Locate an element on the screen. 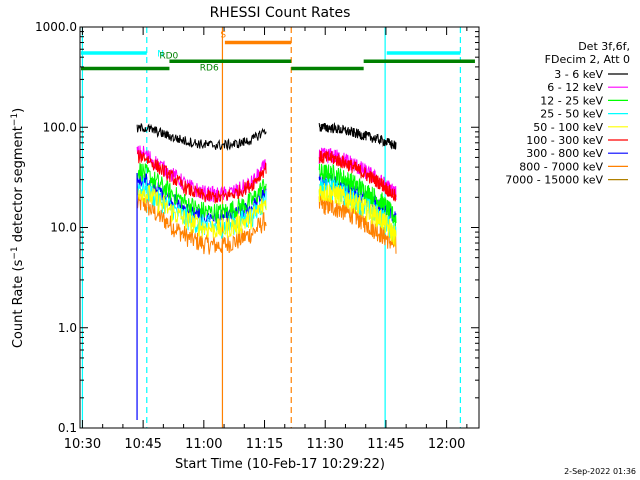 This screenshot has height=480, width=640. series-line-50-100-kev-seg1 is located at coordinates (201, 211).